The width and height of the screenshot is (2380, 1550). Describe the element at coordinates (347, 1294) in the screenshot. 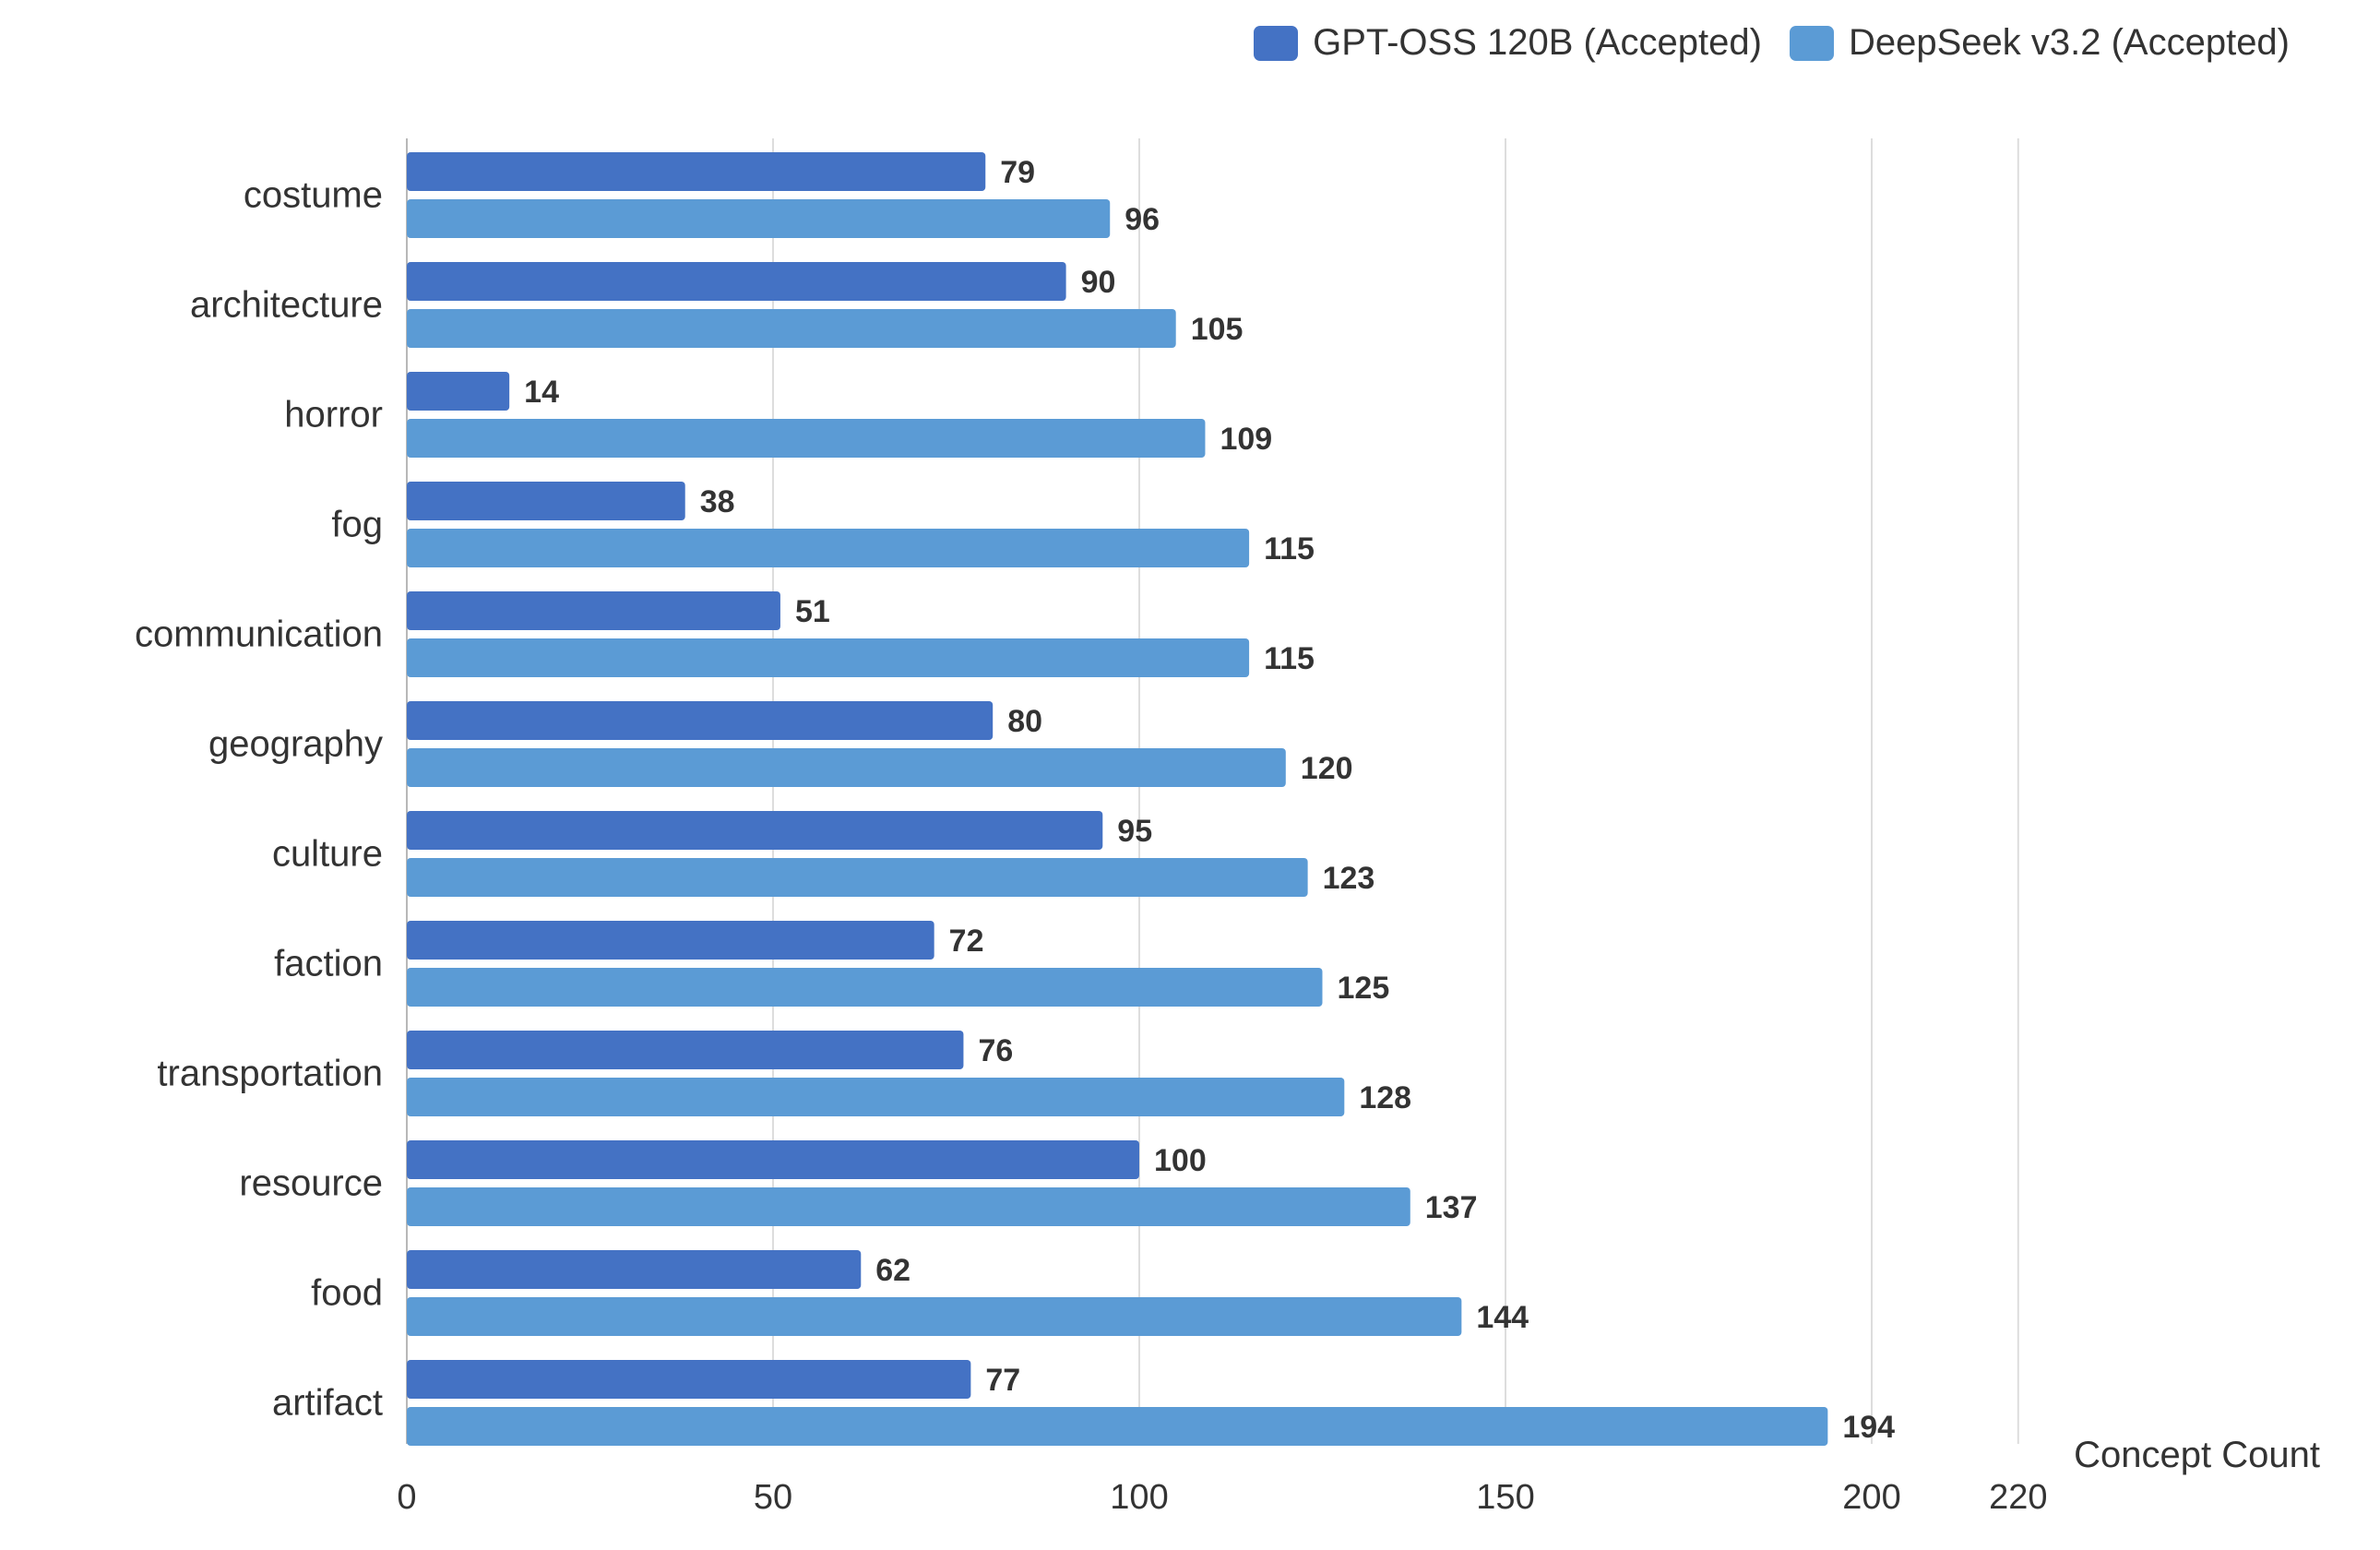

I see `category-label-food: food` at that location.